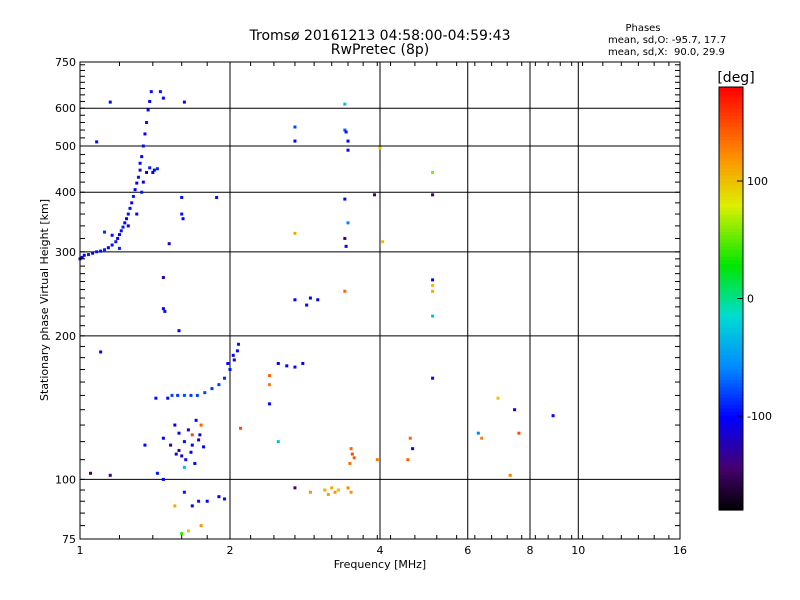 This screenshot has width=800, height=600. What do you see at coordinates (680, 550) in the screenshot?
I see `x-tick-label: 16` at bounding box center [680, 550].